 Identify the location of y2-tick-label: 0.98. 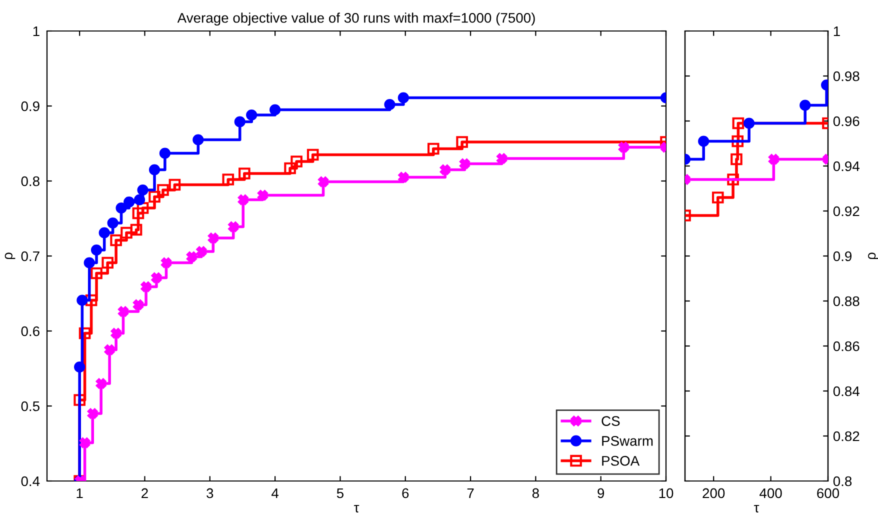
(846, 76).